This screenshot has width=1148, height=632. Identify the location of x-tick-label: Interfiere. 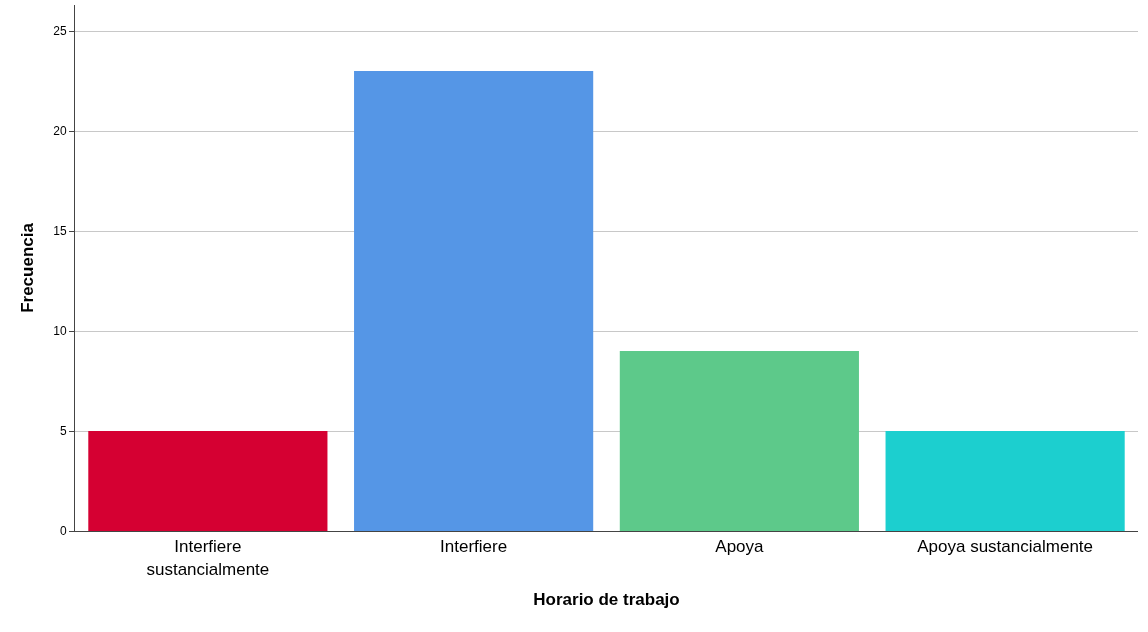
(474, 547).